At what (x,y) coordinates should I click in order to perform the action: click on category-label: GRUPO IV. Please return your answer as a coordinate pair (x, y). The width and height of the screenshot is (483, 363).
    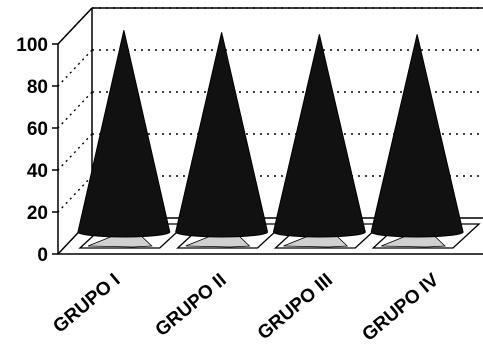
    Looking at the image, I should click on (400, 308).